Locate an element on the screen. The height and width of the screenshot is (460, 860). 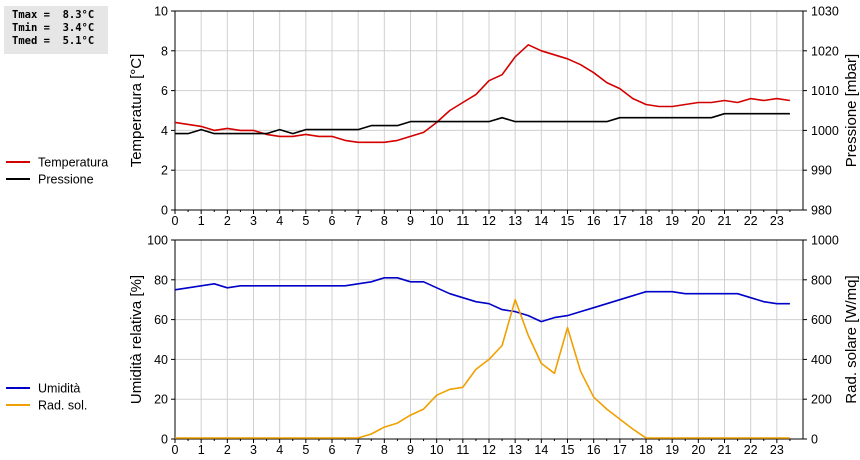
legend-label: Temperatura is located at coordinates (73, 163).